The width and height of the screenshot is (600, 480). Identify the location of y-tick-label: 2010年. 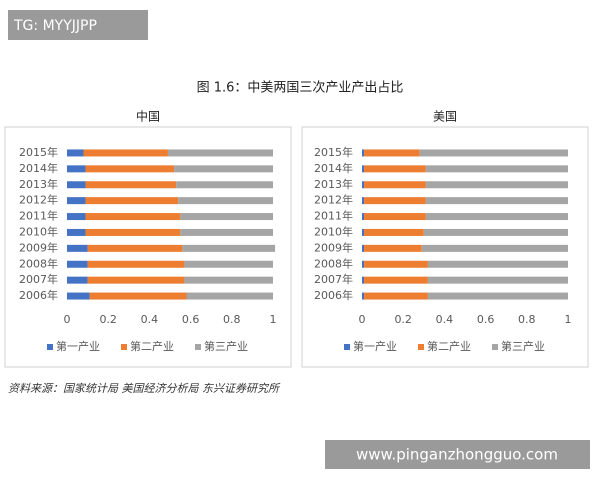
(333, 231).